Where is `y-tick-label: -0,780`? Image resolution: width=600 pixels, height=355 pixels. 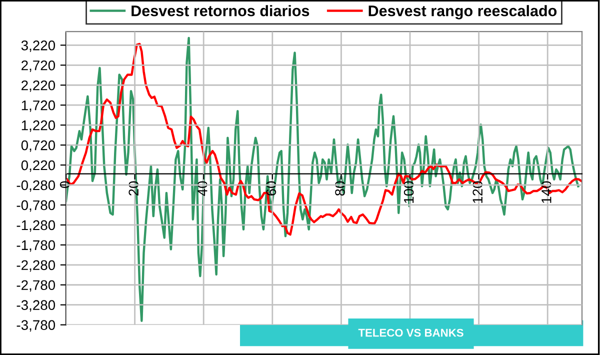
y-tick-label: -0,780 is located at coordinates (36, 206).